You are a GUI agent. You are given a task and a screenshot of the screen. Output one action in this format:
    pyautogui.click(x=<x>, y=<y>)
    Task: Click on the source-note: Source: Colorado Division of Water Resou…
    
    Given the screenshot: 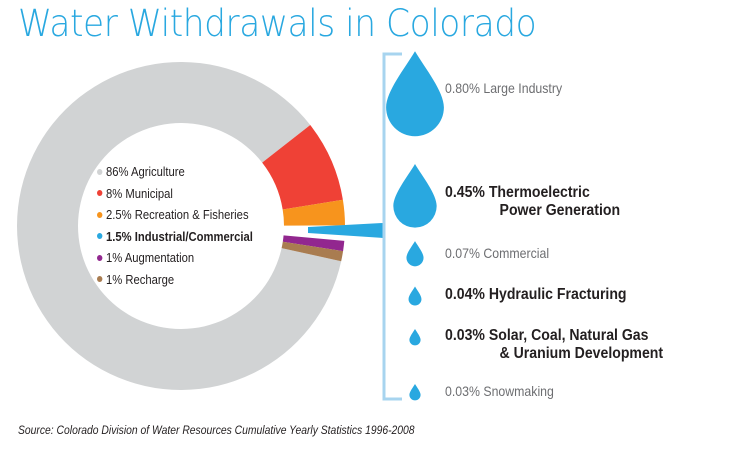 What is the action you would take?
    pyautogui.click(x=216, y=431)
    